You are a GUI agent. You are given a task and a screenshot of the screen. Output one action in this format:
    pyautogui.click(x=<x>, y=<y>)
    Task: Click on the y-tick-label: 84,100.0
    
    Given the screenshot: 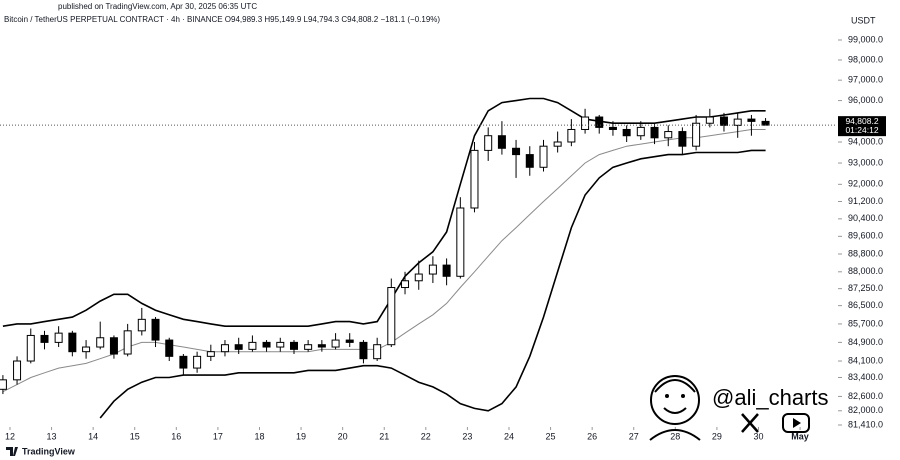 What is the action you would take?
    pyautogui.click(x=865, y=360)
    